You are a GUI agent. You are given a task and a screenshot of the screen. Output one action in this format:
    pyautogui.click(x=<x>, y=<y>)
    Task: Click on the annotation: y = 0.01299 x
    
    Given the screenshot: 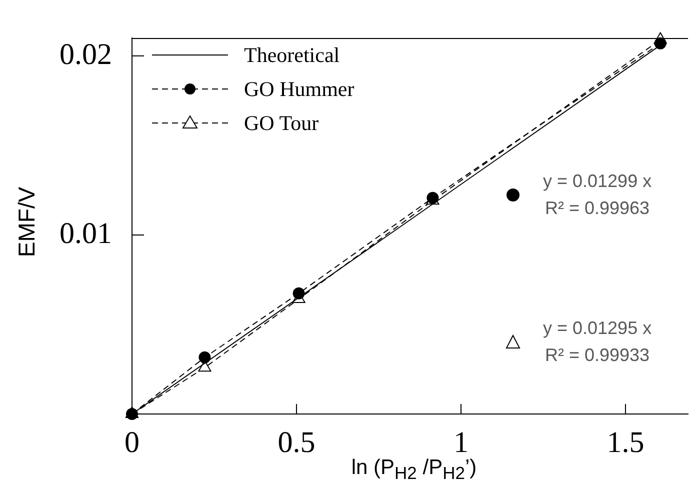 What is the action you would take?
    pyautogui.click(x=597, y=181)
    